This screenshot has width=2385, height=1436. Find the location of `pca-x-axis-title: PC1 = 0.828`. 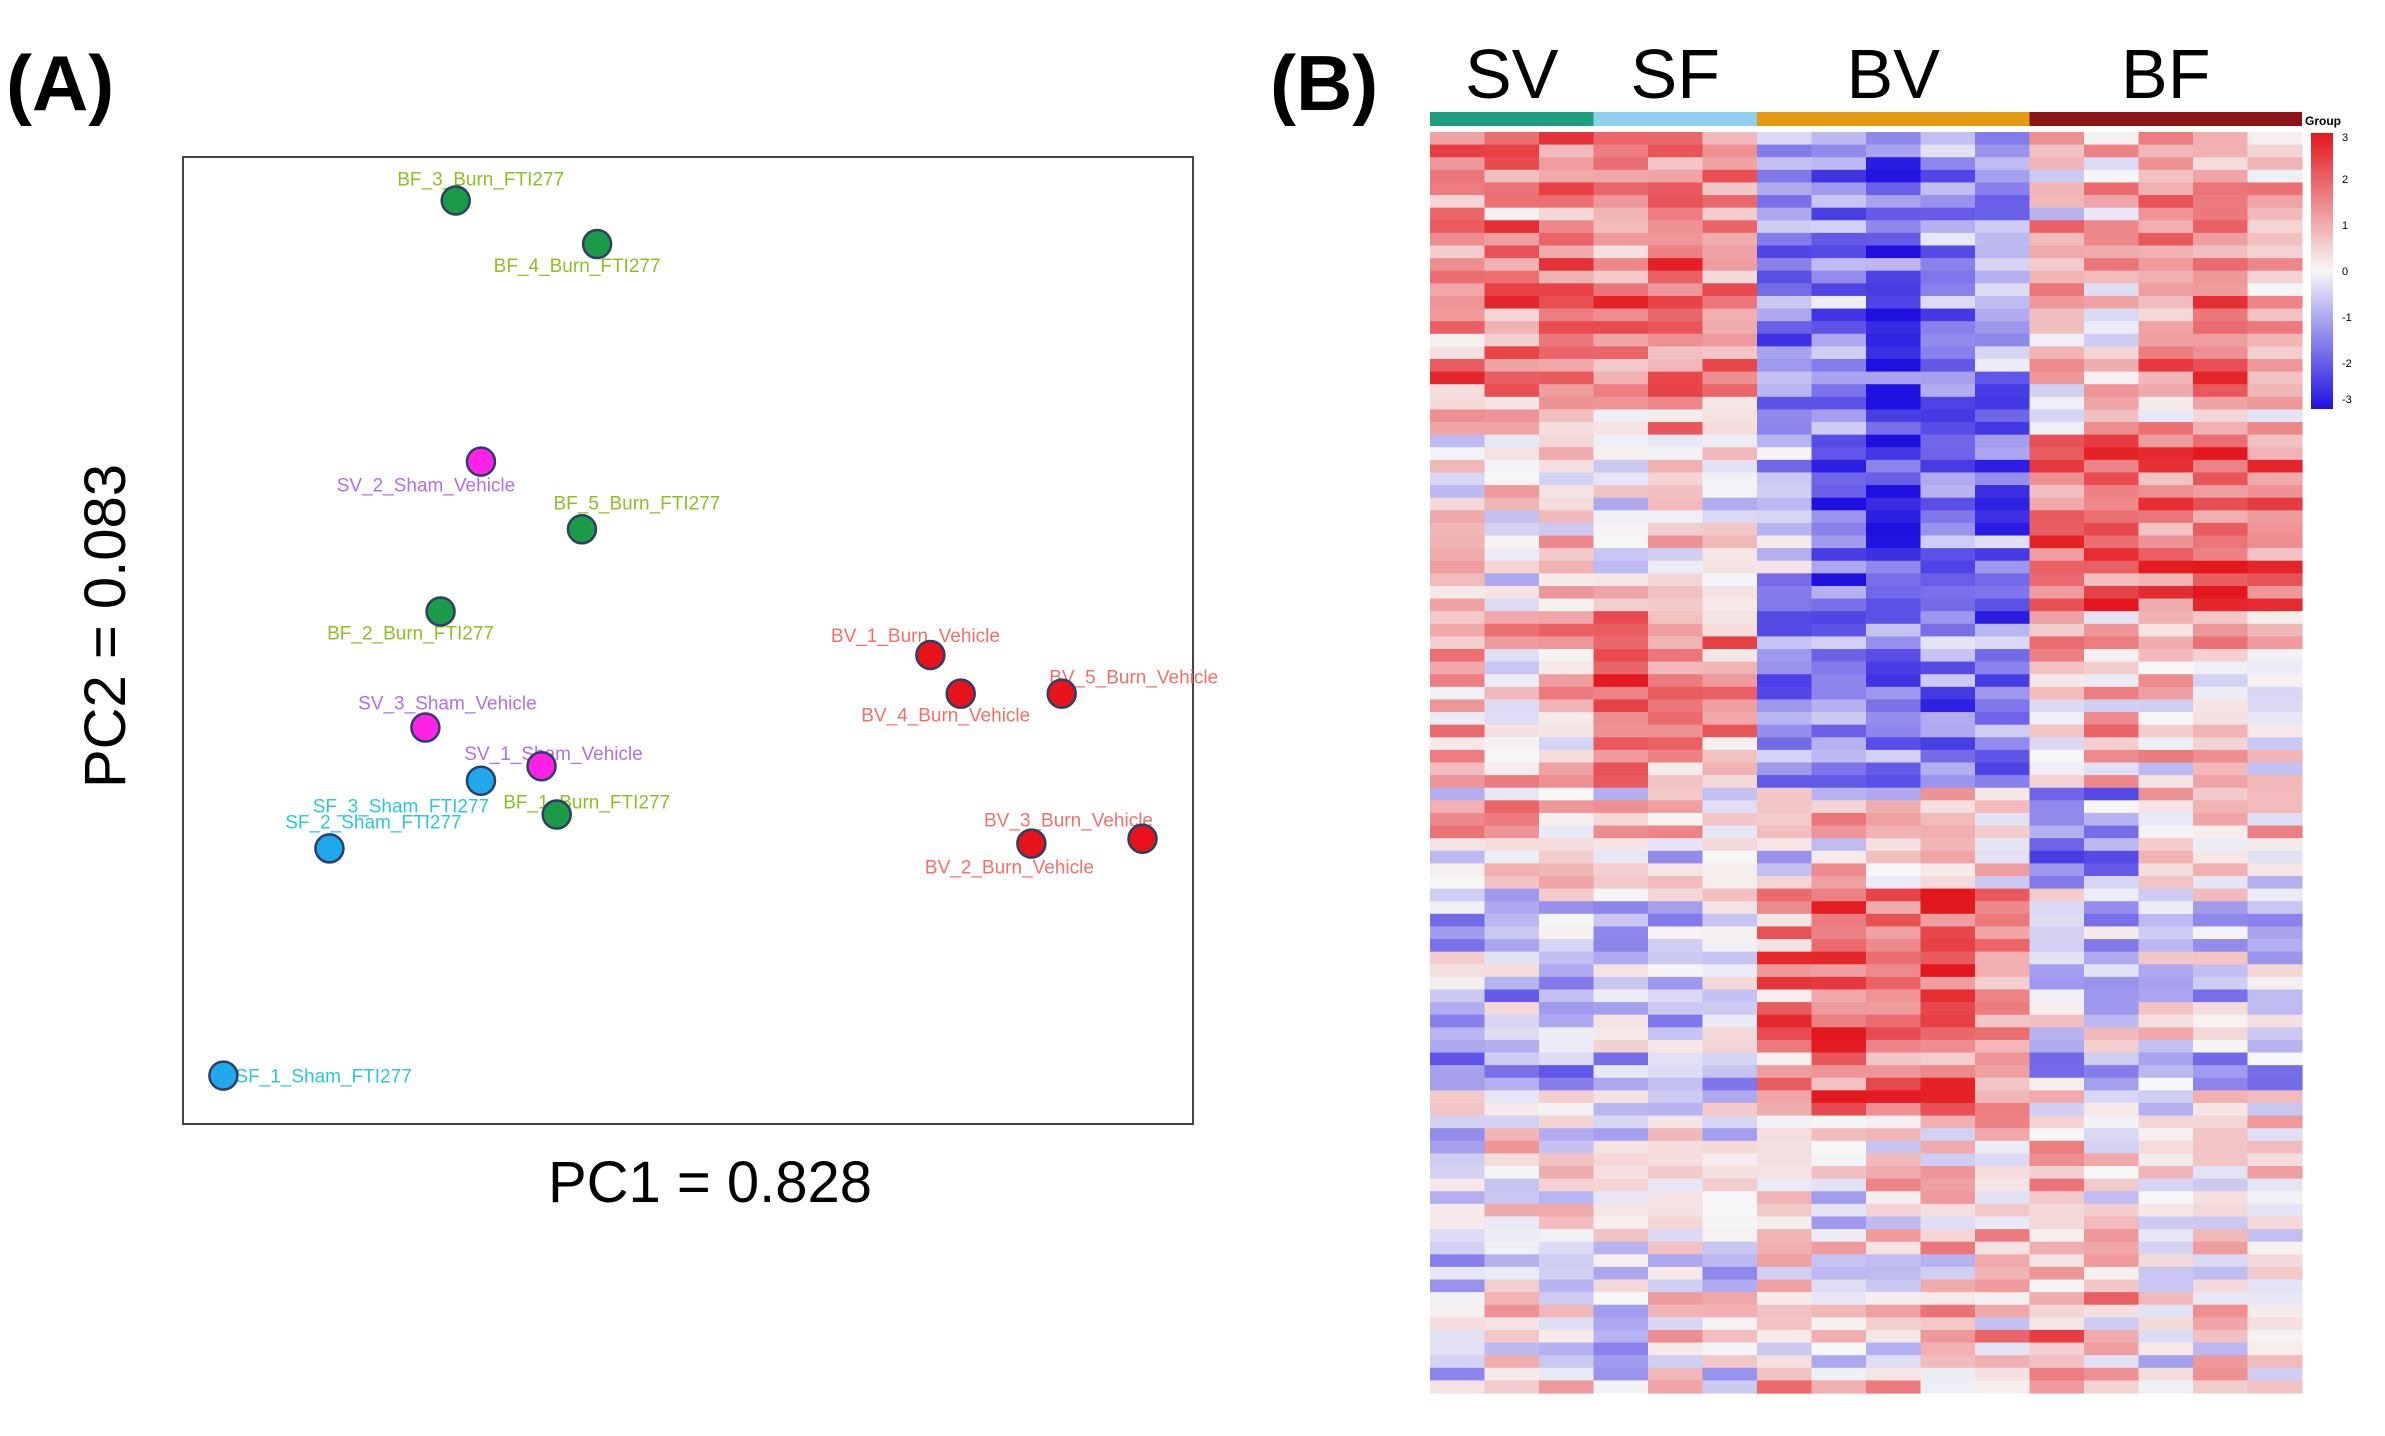

pca-x-axis-title: PC1 = 0.828 is located at coordinates (710, 1182).